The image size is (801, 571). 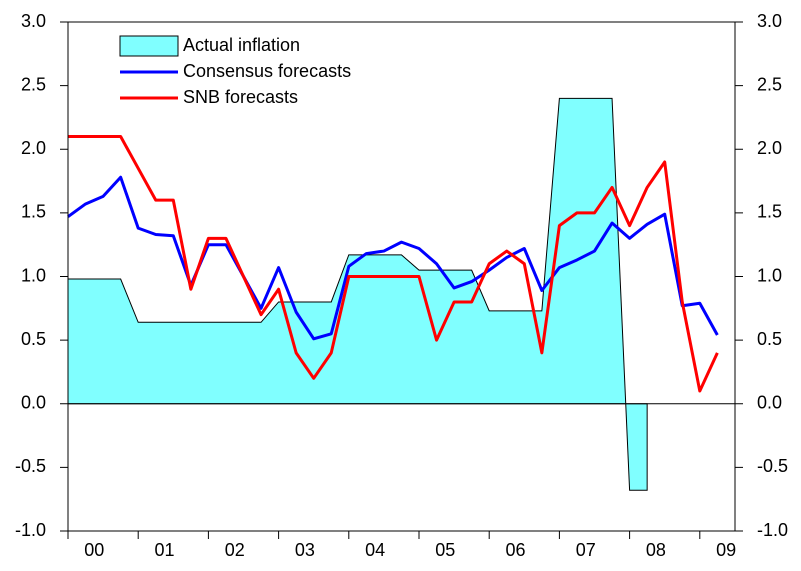 What do you see at coordinates (375, 550) in the screenshot?
I see `x-tick-label: 04` at bounding box center [375, 550].